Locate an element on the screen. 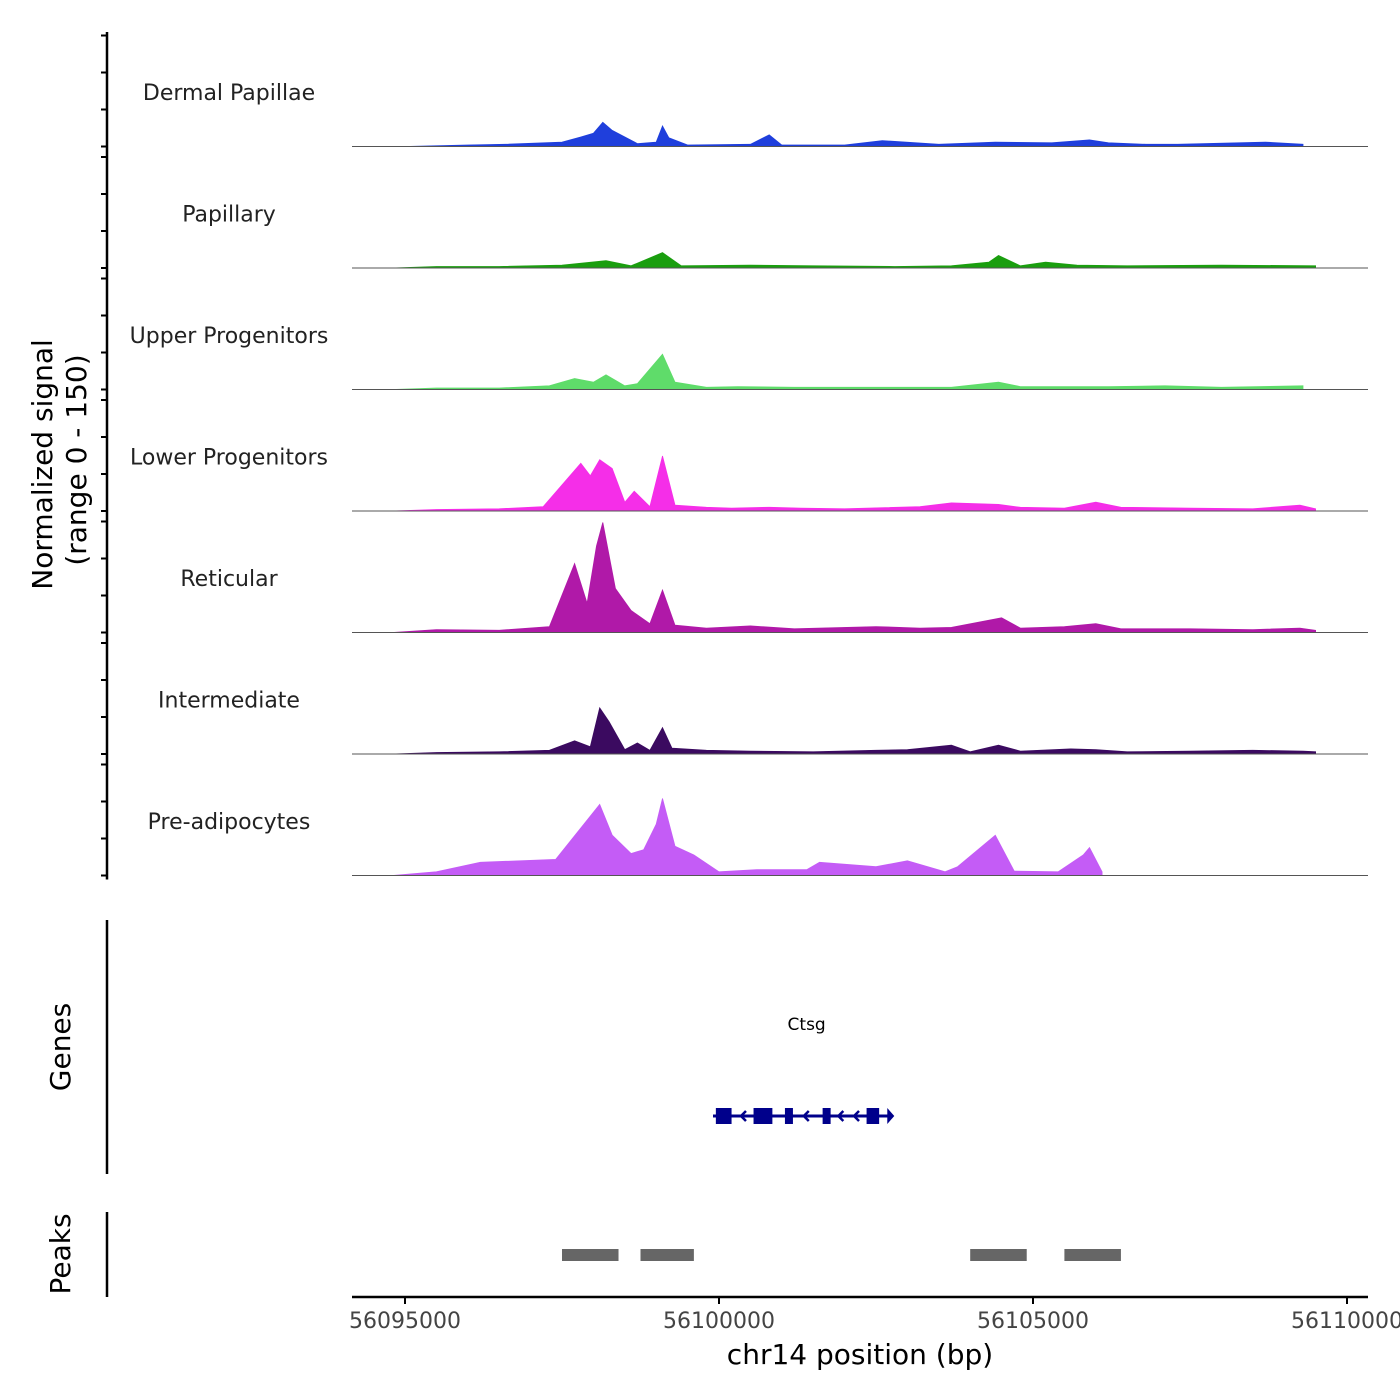 Image resolution: width=1400 pixels, height=1400 pixels. signal-track-intermediate: Intermediate is located at coordinates (763, 722).